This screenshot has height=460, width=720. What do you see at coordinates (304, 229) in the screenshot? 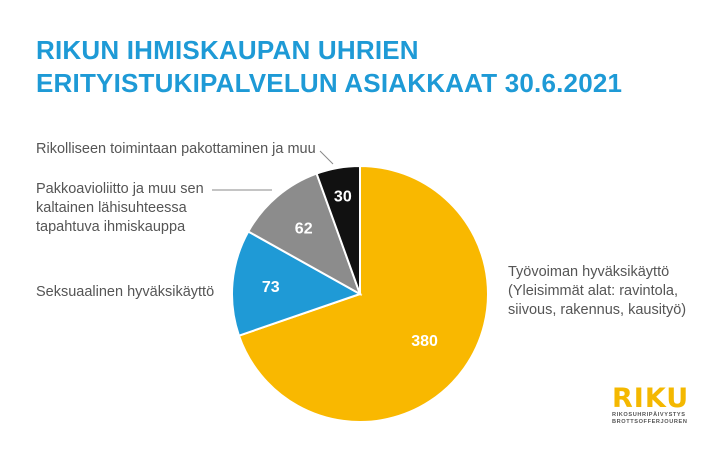
I see `pie-value-pakkoavioliitto: 62` at bounding box center [304, 229].